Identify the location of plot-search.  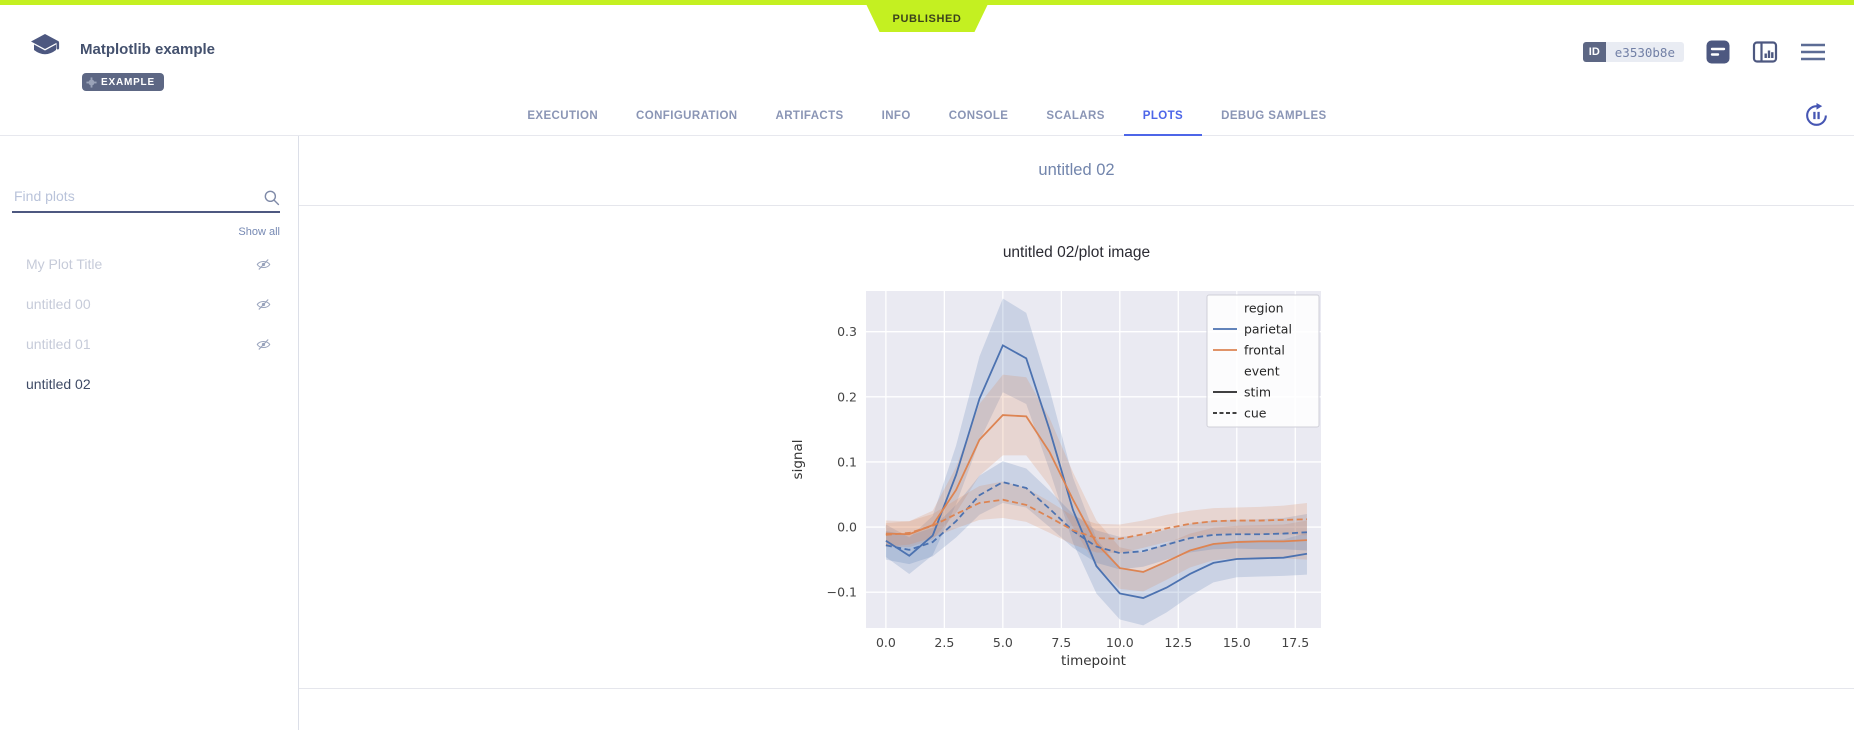
(146, 197).